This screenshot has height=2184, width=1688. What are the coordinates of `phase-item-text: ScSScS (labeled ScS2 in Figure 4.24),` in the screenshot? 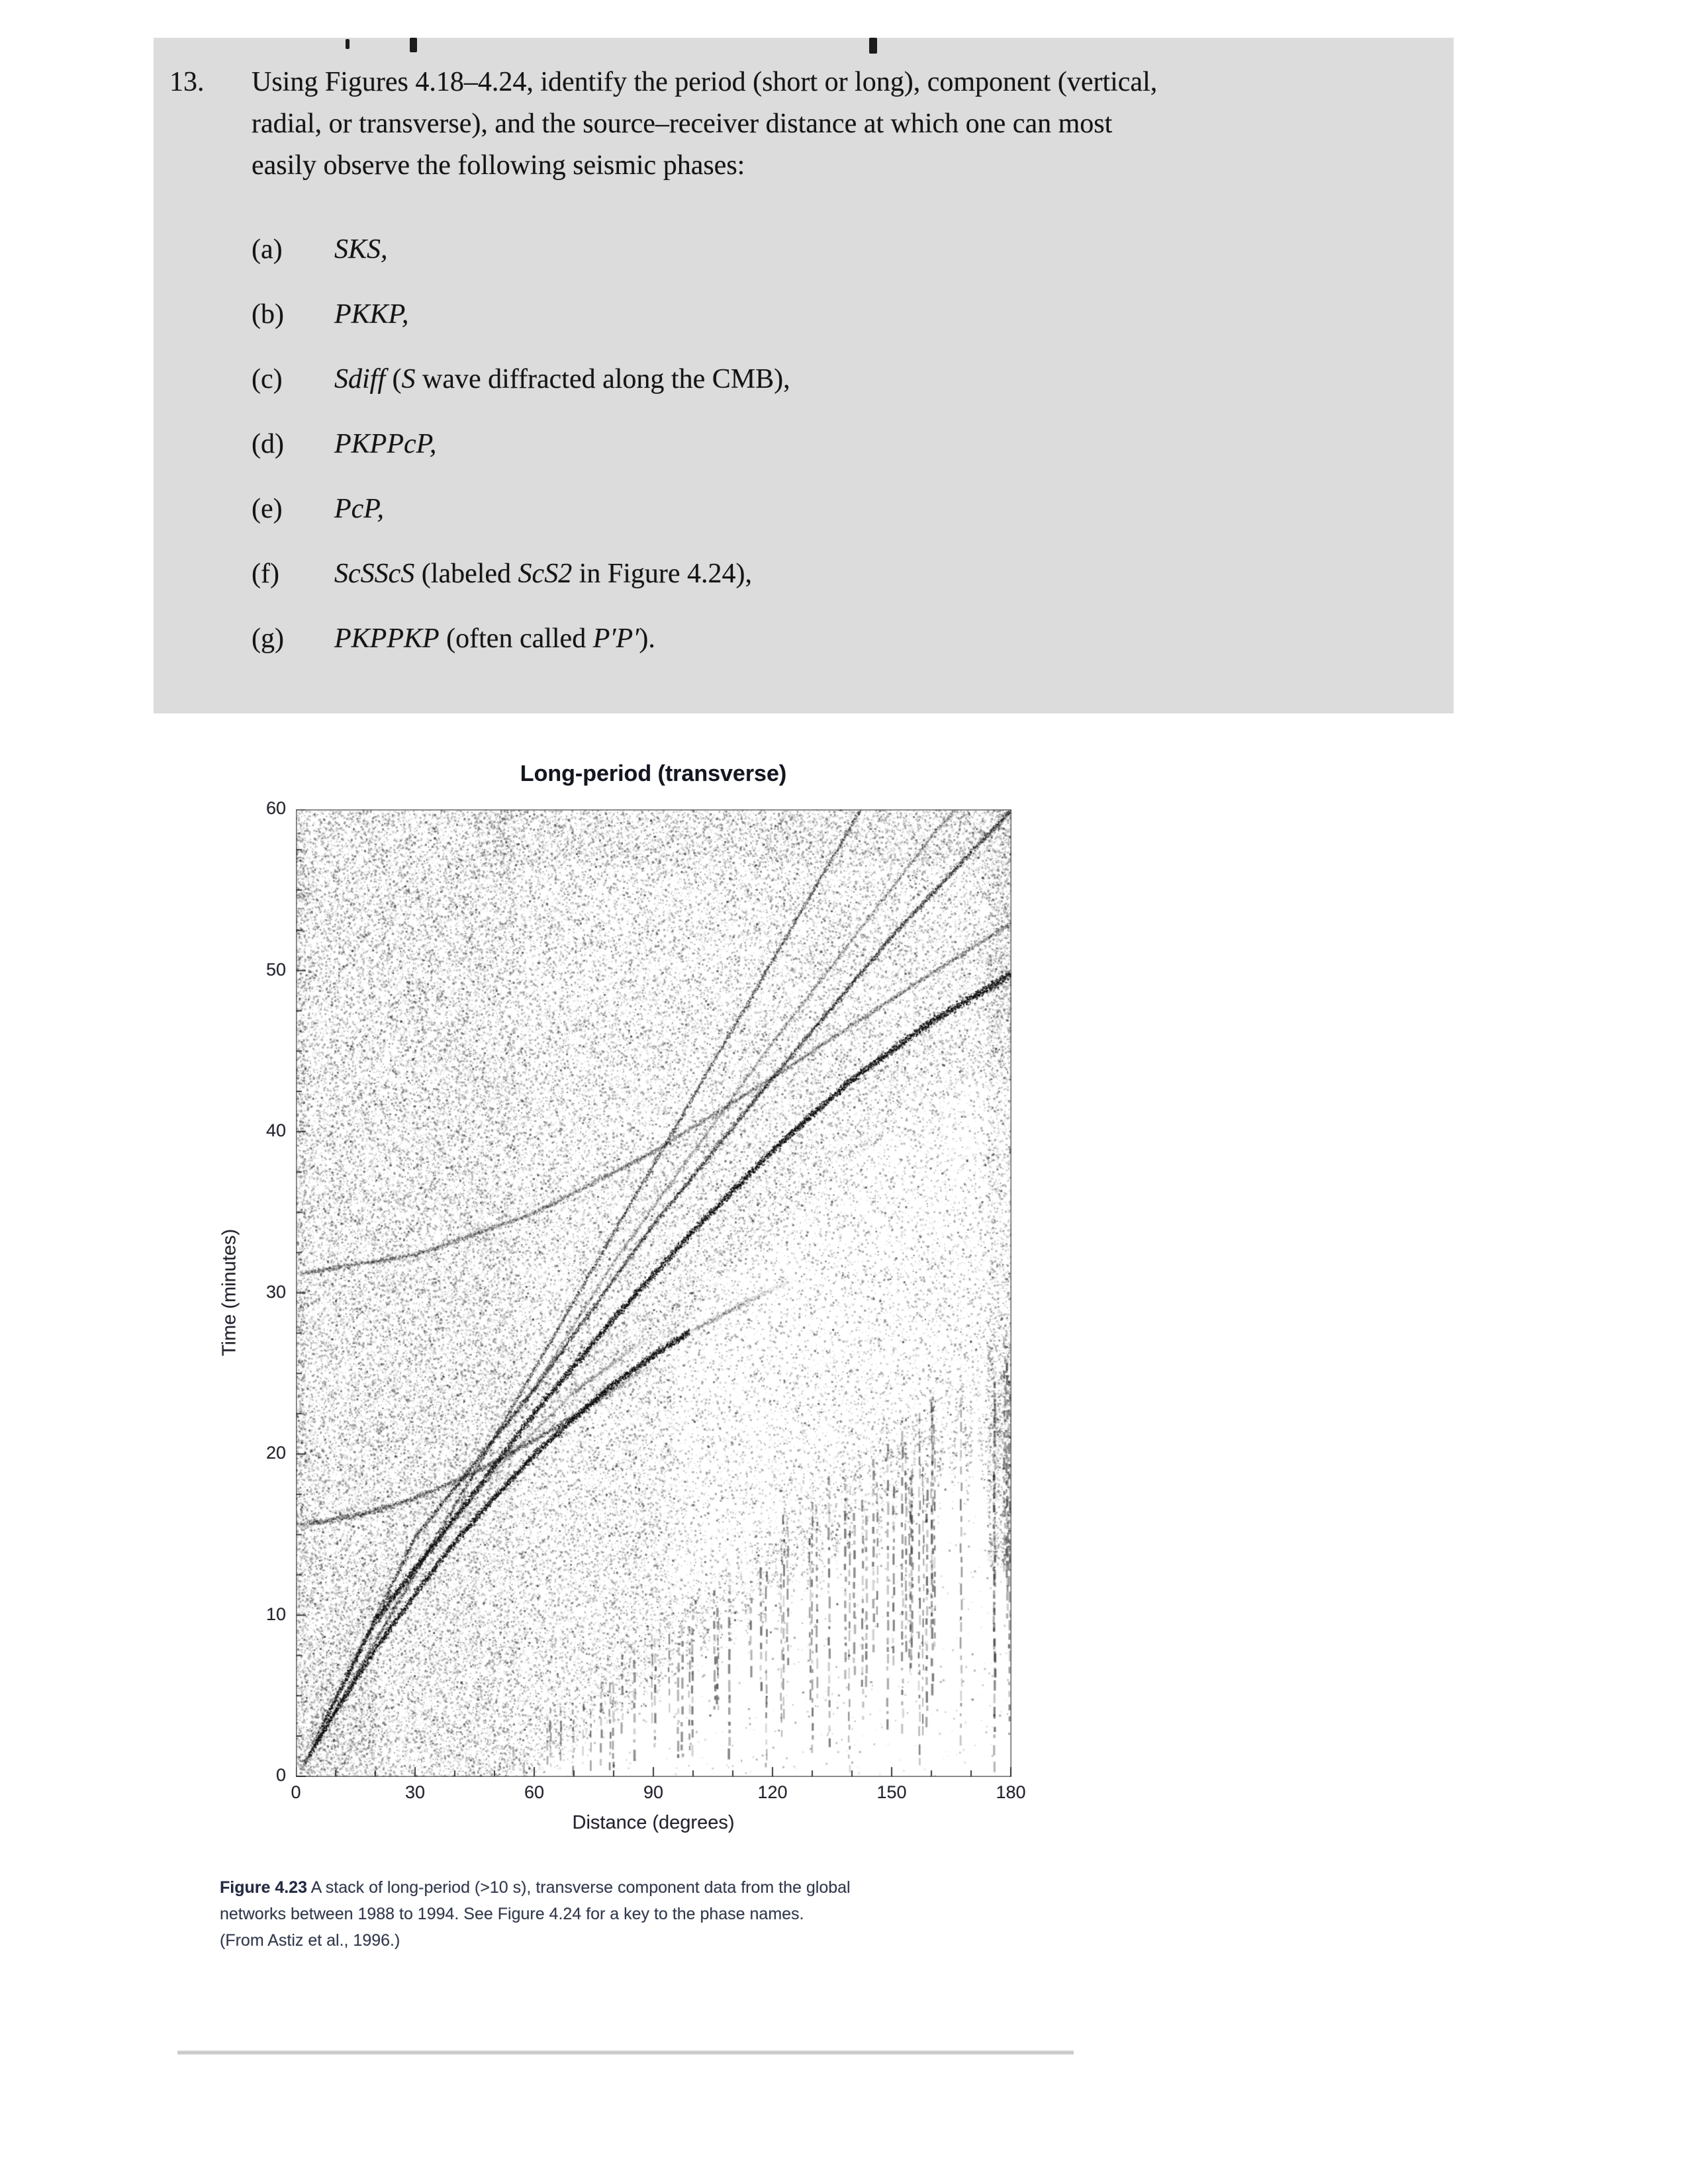 It's located at (543, 574).